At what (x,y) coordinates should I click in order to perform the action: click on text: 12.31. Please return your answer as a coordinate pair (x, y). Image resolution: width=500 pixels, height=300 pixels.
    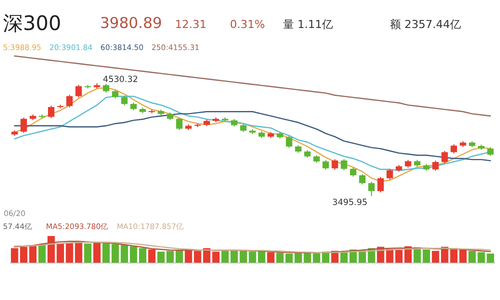
    Looking at the image, I should click on (190, 24).